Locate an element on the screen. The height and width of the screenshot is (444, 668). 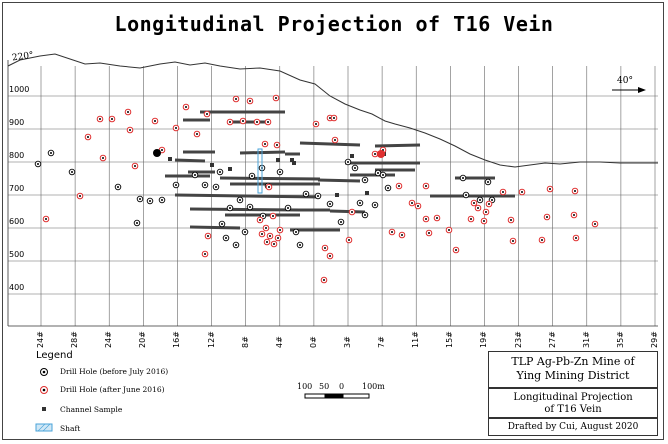
drill-hole-cluster is located at coordinates (157, 153).